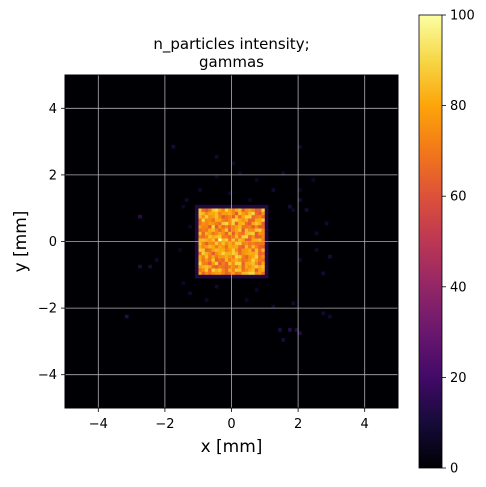 This screenshot has height=487, width=486. I want to click on colorbar-tick-label: 20, so click(458, 378).